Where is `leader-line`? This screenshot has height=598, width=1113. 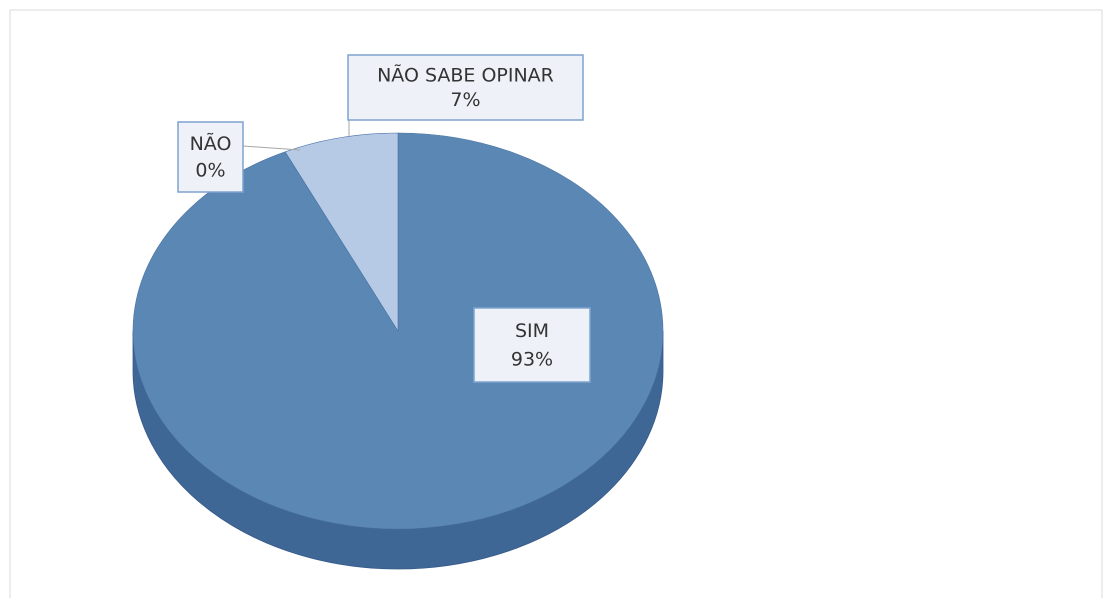 leader-line is located at coordinates (271, 148).